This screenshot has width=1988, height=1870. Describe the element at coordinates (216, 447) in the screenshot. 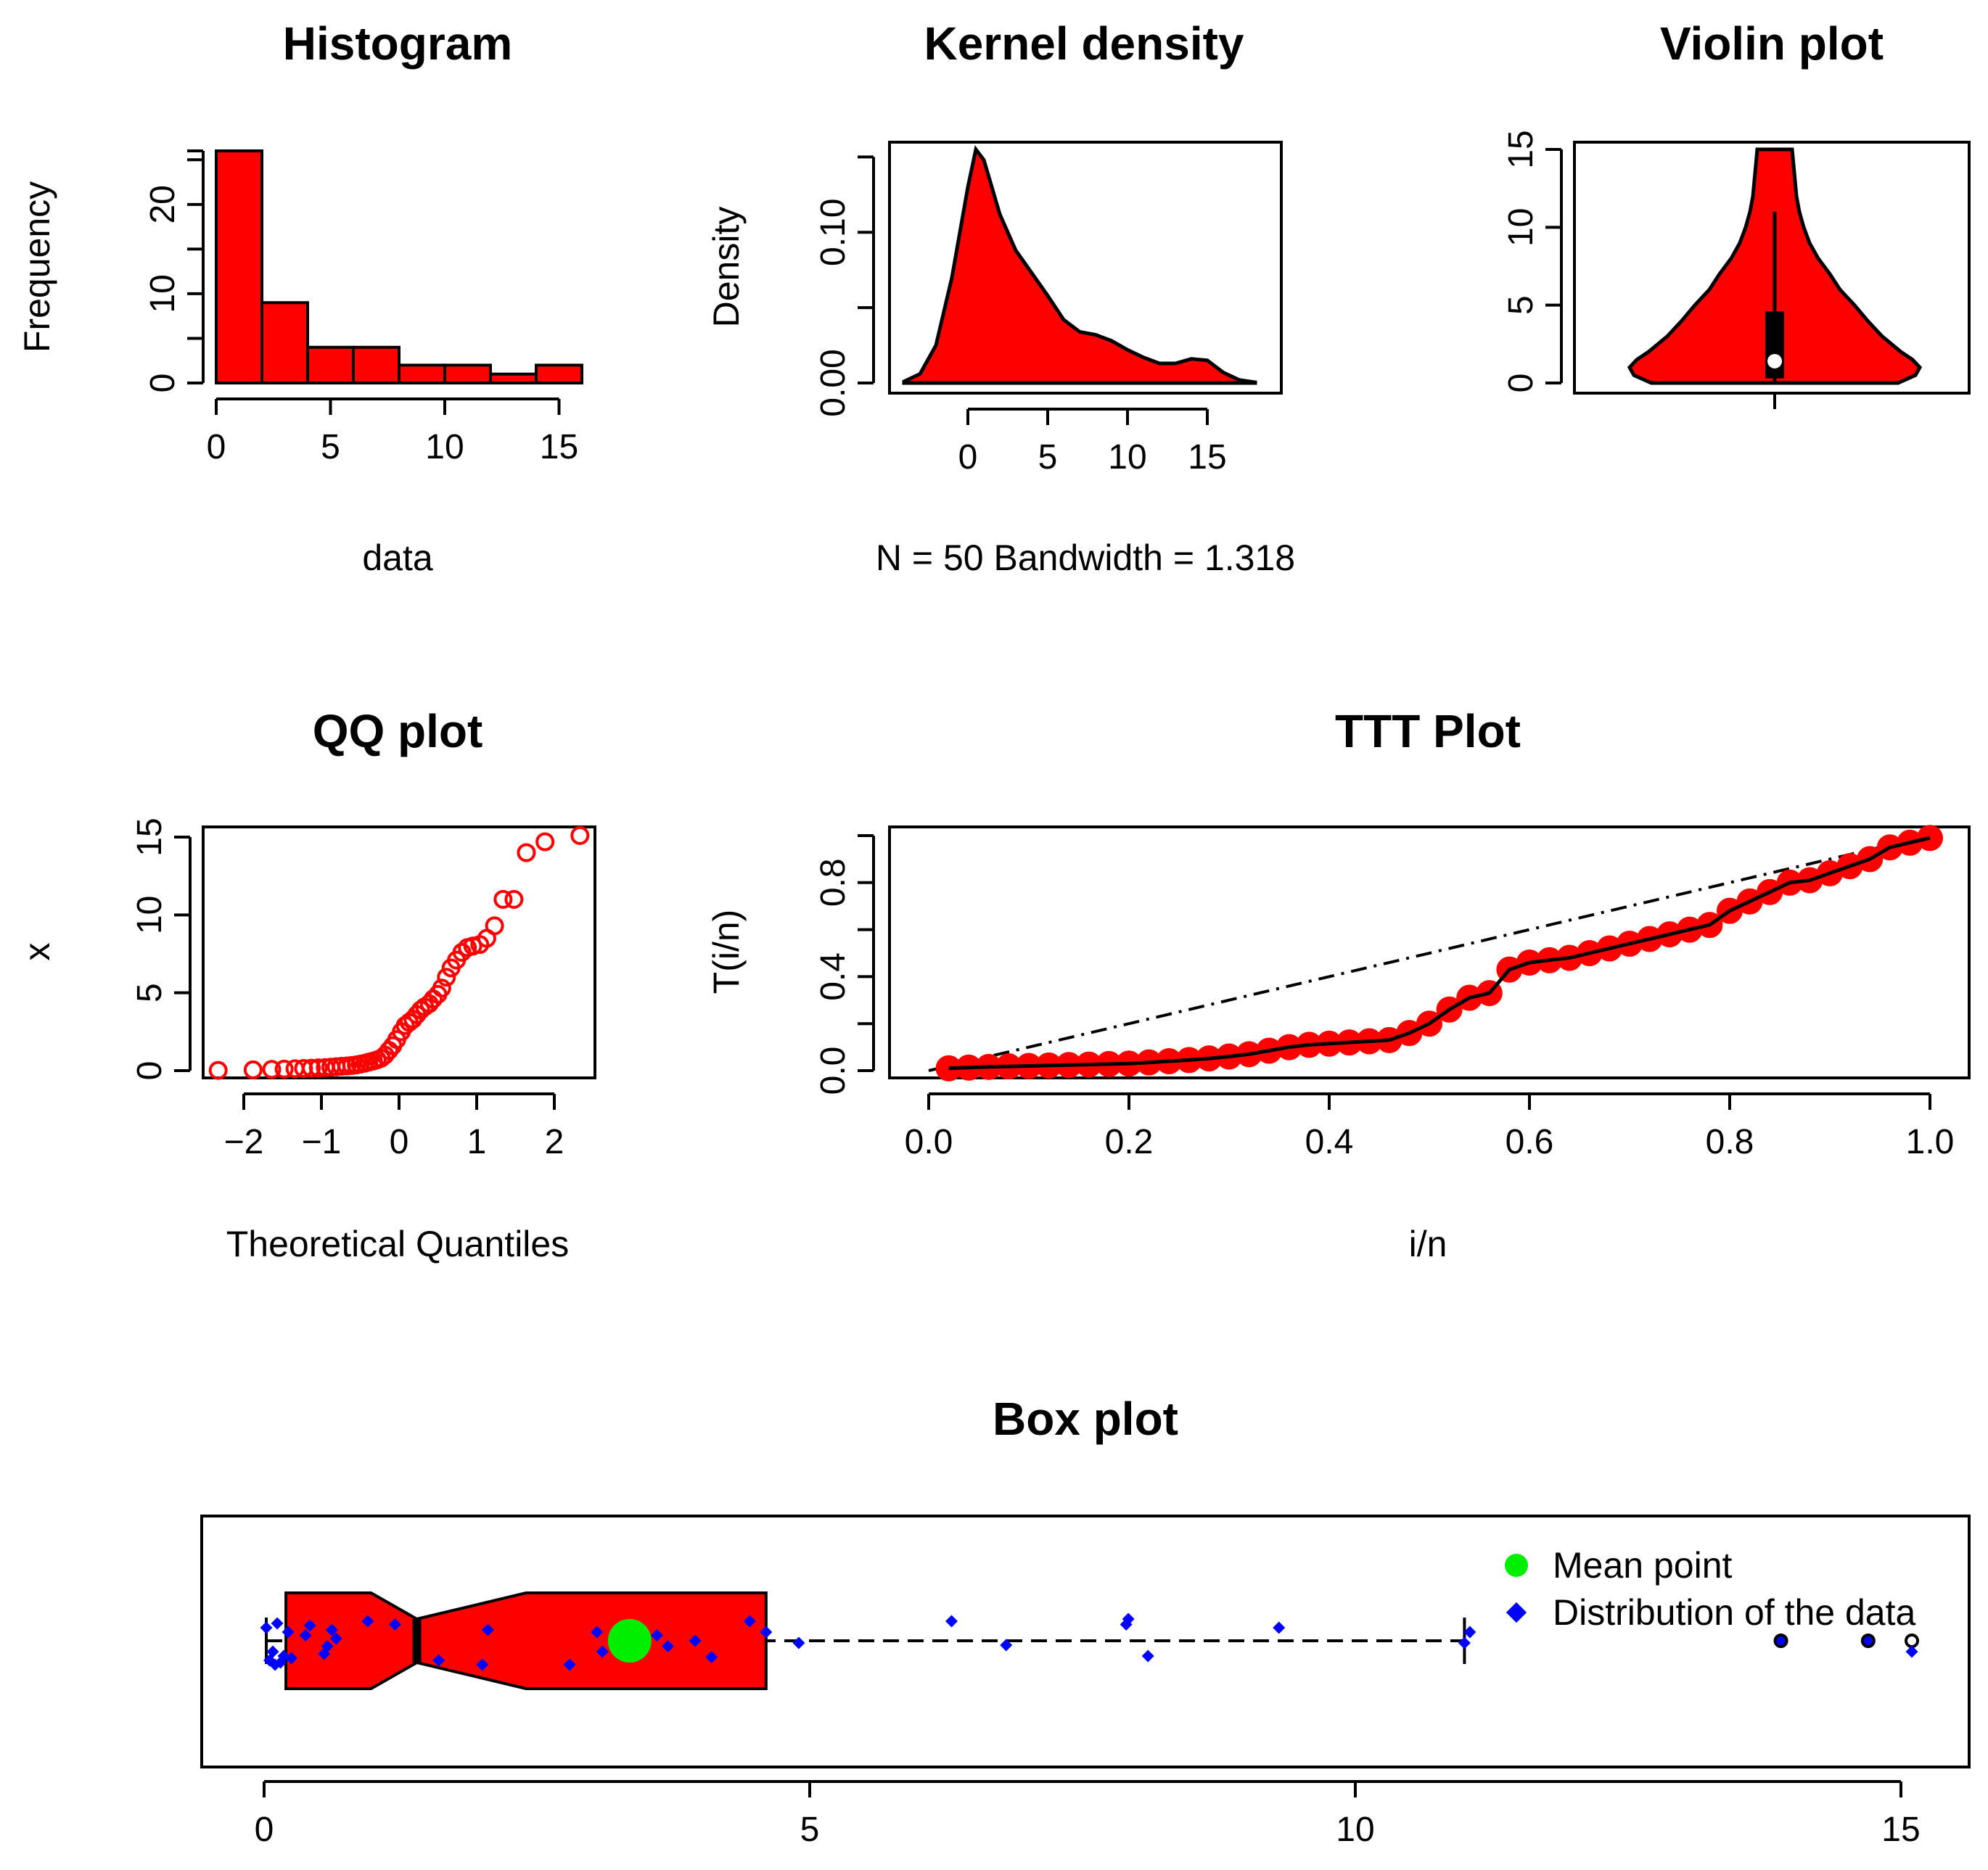

I see `histogram-x-tick-label: 0` at that location.